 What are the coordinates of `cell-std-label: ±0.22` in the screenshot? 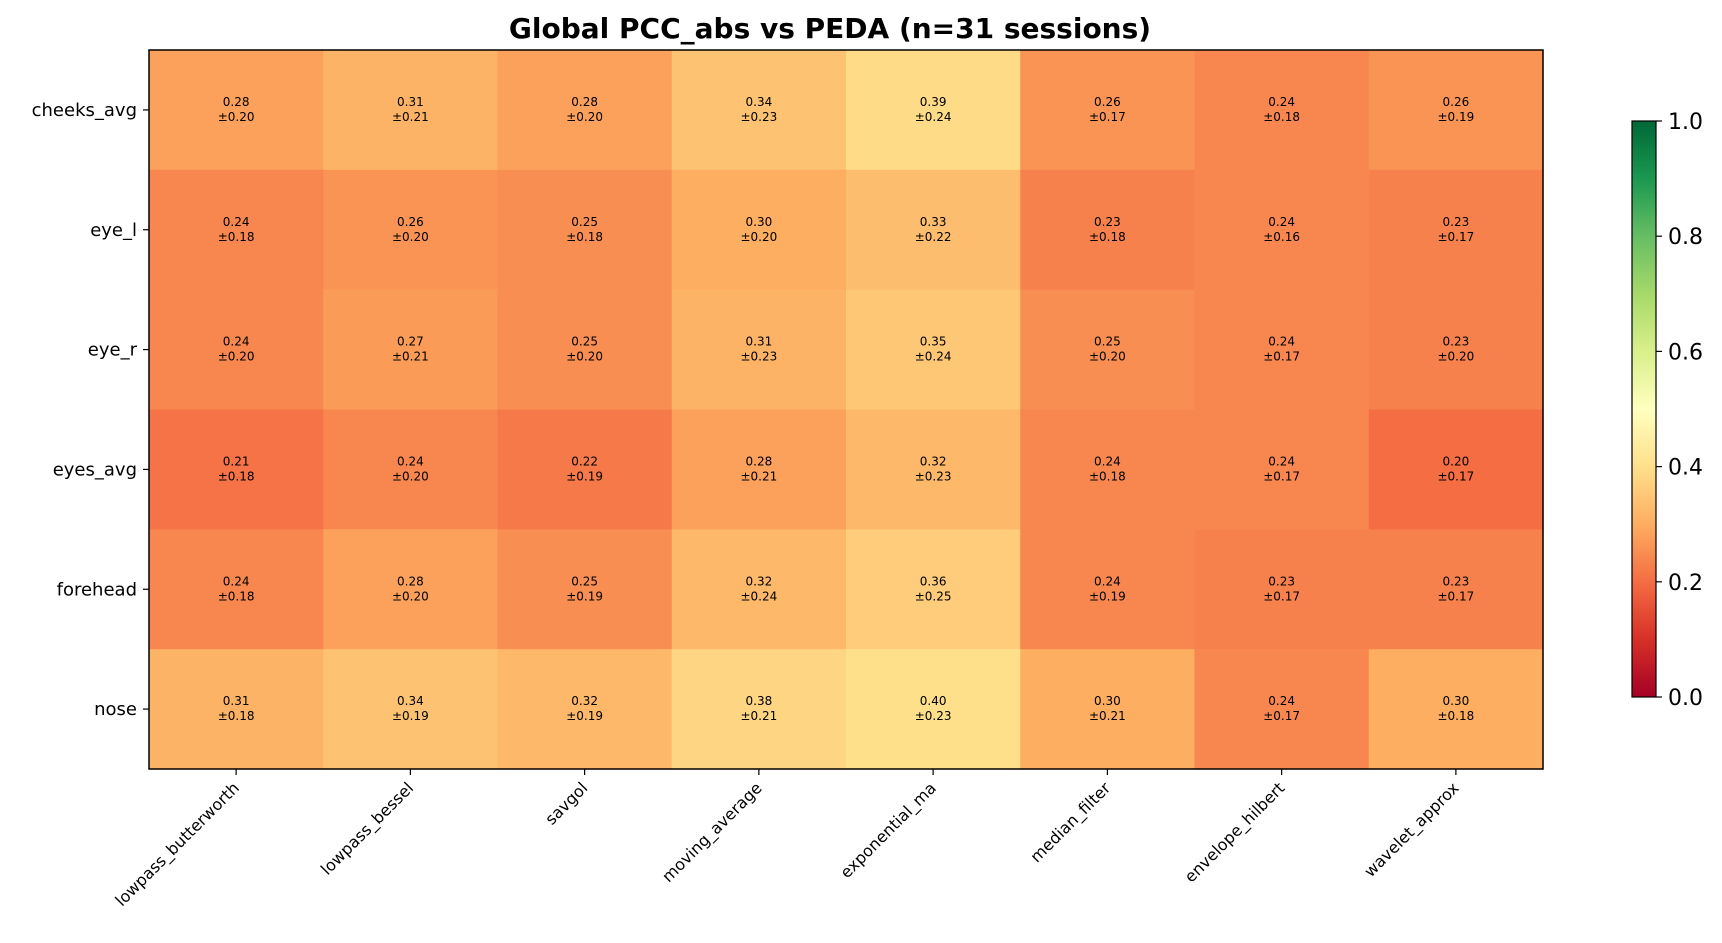 It's located at (933, 237).